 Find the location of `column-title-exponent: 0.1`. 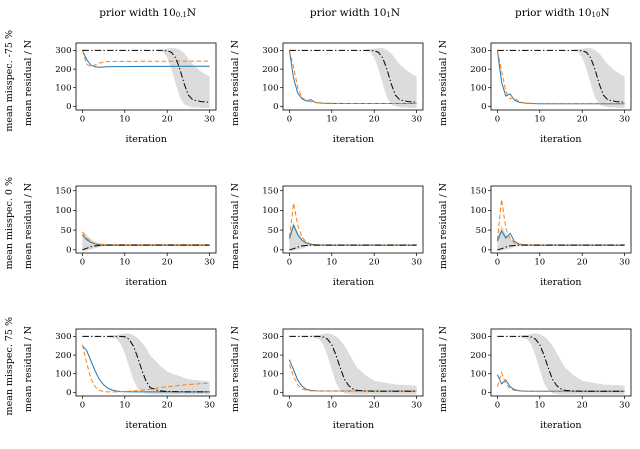

column-title-exponent: 0.1 is located at coordinates (181, 15).